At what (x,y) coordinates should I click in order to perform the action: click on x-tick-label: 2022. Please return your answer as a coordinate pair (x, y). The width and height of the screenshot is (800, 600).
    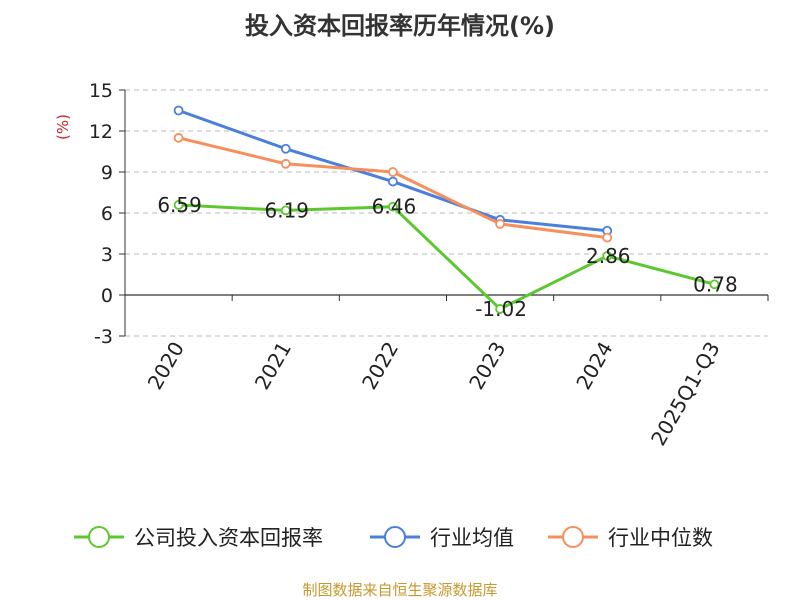
    Looking at the image, I should click on (380, 366).